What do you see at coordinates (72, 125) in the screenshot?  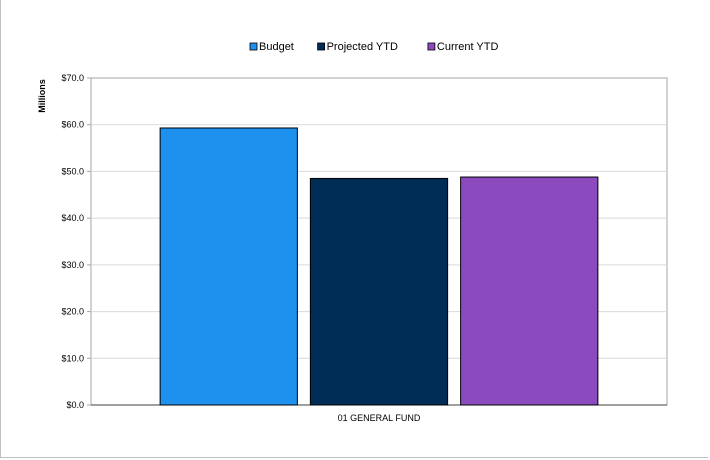 I see `y-tick-label: $60.0` at bounding box center [72, 125].